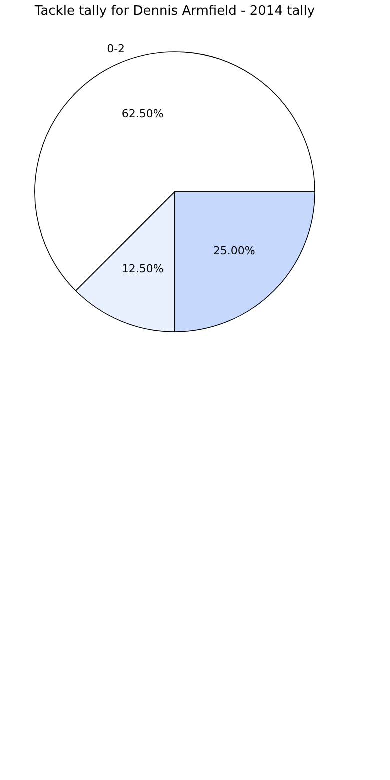  I want to click on chart-title: Tackle tally for Dennis Armfield - 2014 tally, so click(175, 11).